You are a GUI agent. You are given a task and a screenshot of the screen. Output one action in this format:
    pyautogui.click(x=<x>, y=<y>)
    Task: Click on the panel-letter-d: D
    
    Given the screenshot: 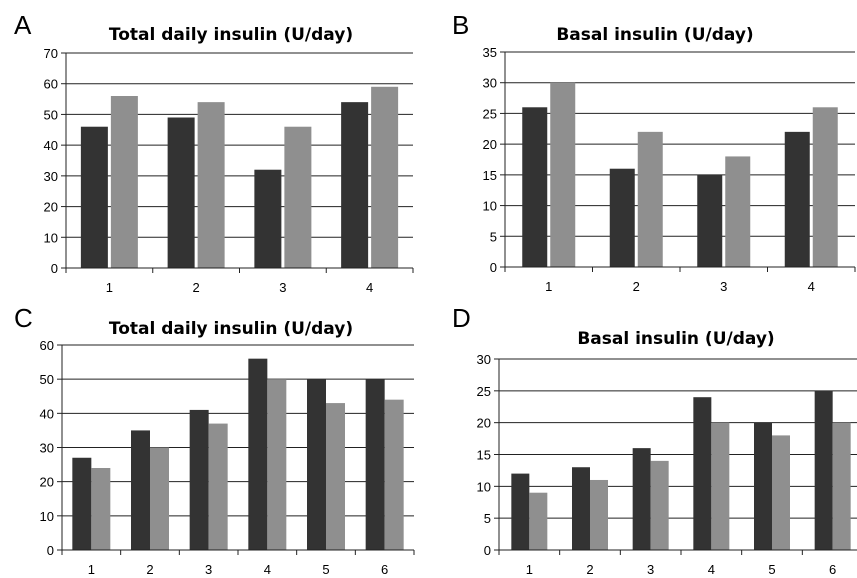 What is the action you would take?
    pyautogui.click(x=461, y=318)
    